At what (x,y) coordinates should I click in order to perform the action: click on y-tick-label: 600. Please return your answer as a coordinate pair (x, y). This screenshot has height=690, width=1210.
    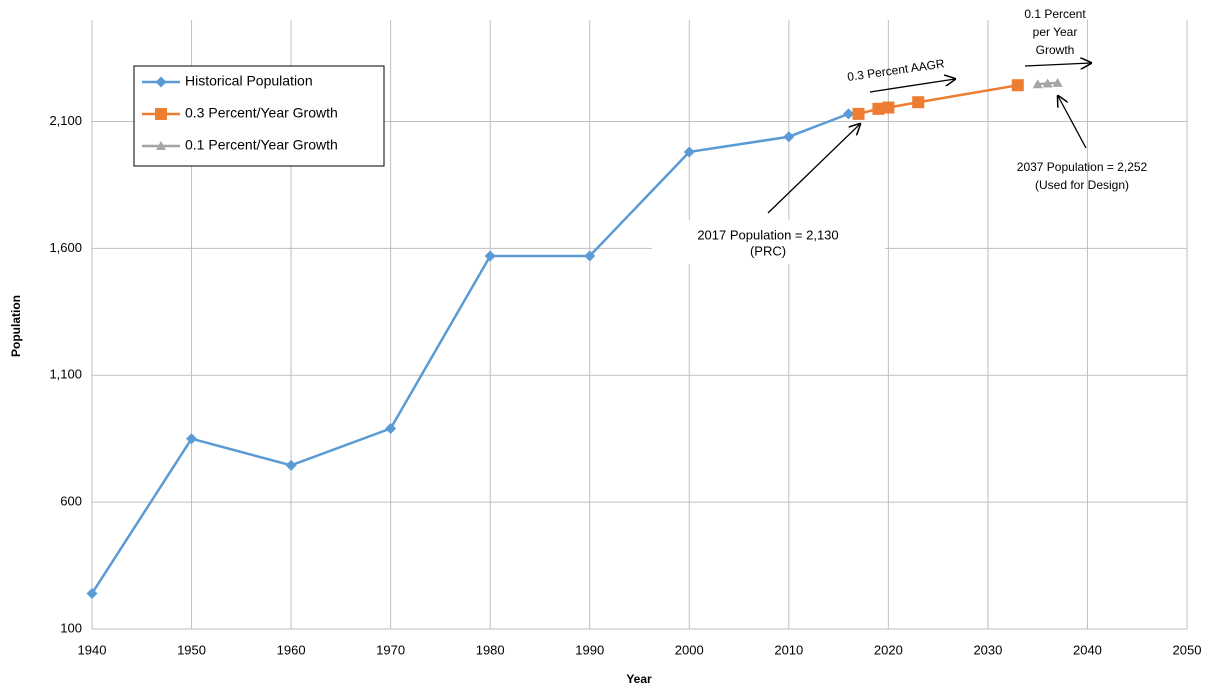
    Looking at the image, I should click on (71, 501).